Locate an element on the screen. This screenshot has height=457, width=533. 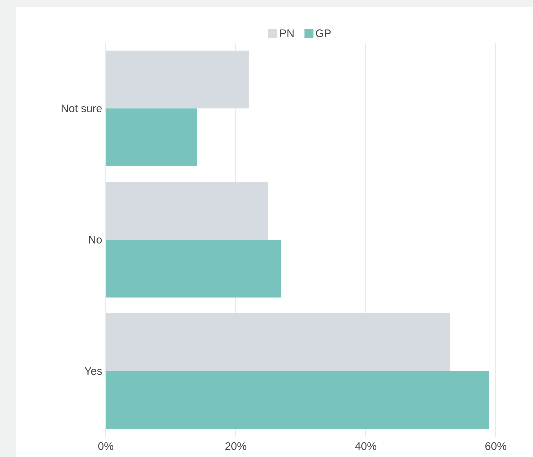
y-tick-label: Not sure is located at coordinates (82, 108).